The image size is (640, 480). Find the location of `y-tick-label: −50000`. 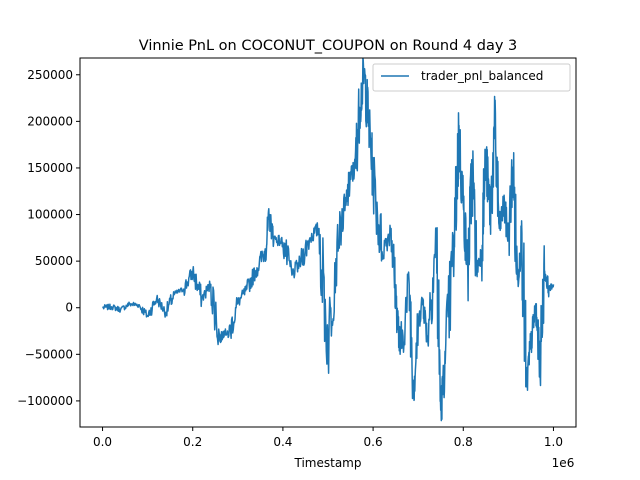

y-tick-label: −50000 is located at coordinates (49, 354).